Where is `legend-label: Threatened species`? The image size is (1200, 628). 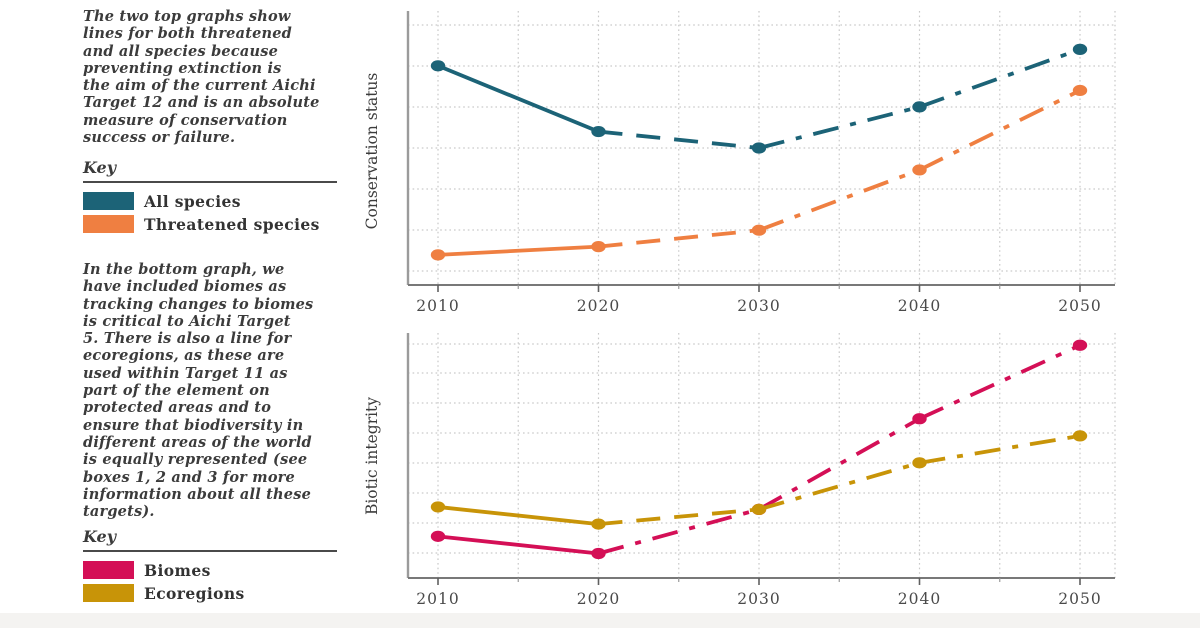 legend-label: Threatened species is located at coordinates (232, 224).